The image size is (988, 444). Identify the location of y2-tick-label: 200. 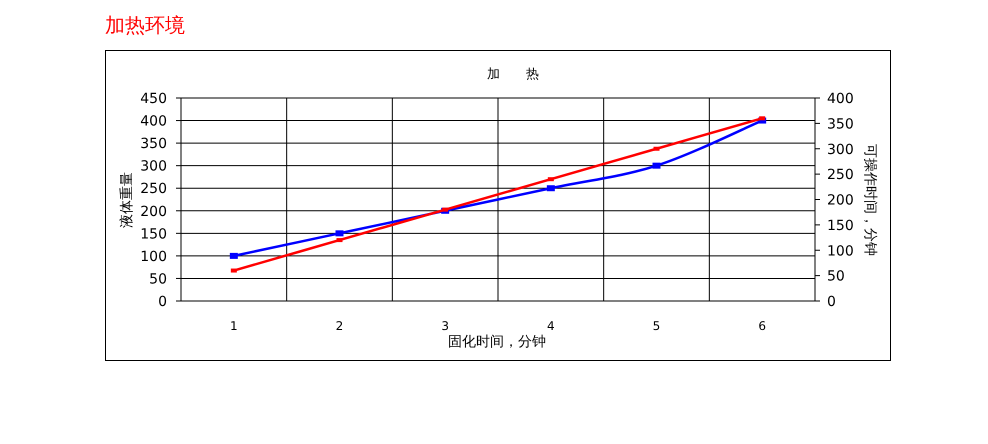
(840, 200).